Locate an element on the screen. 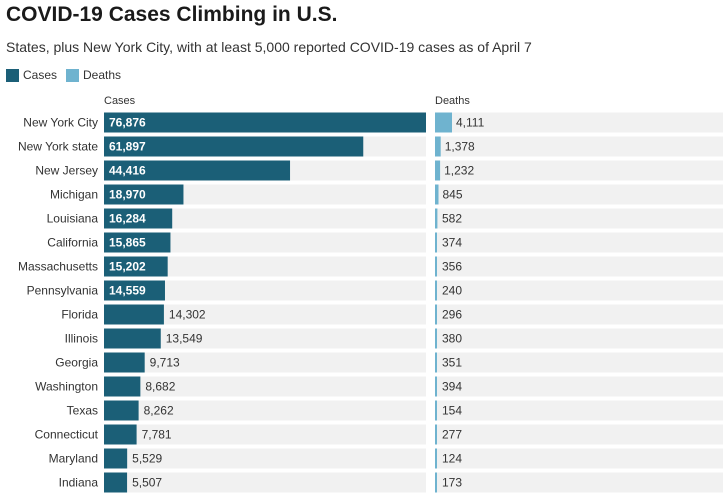 This screenshot has height=494, width=723. cases-bar-connecticut is located at coordinates (120, 434).